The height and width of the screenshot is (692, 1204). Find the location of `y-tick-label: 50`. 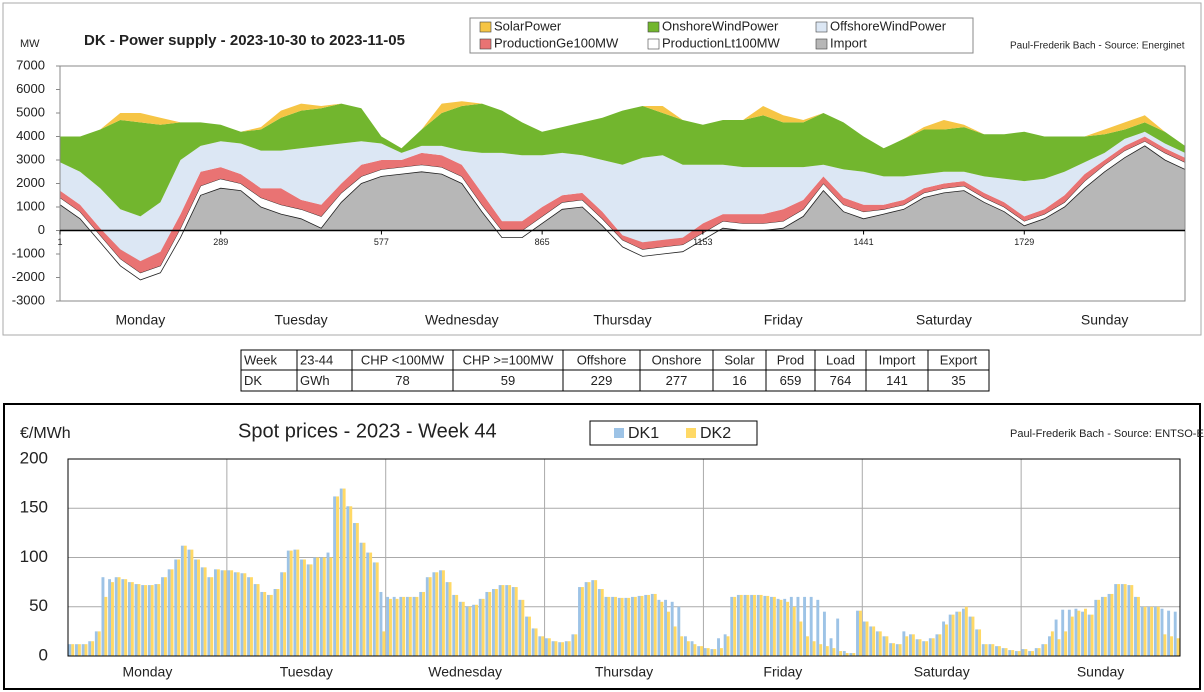

y-tick-label: 50 is located at coordinates (38, 605).